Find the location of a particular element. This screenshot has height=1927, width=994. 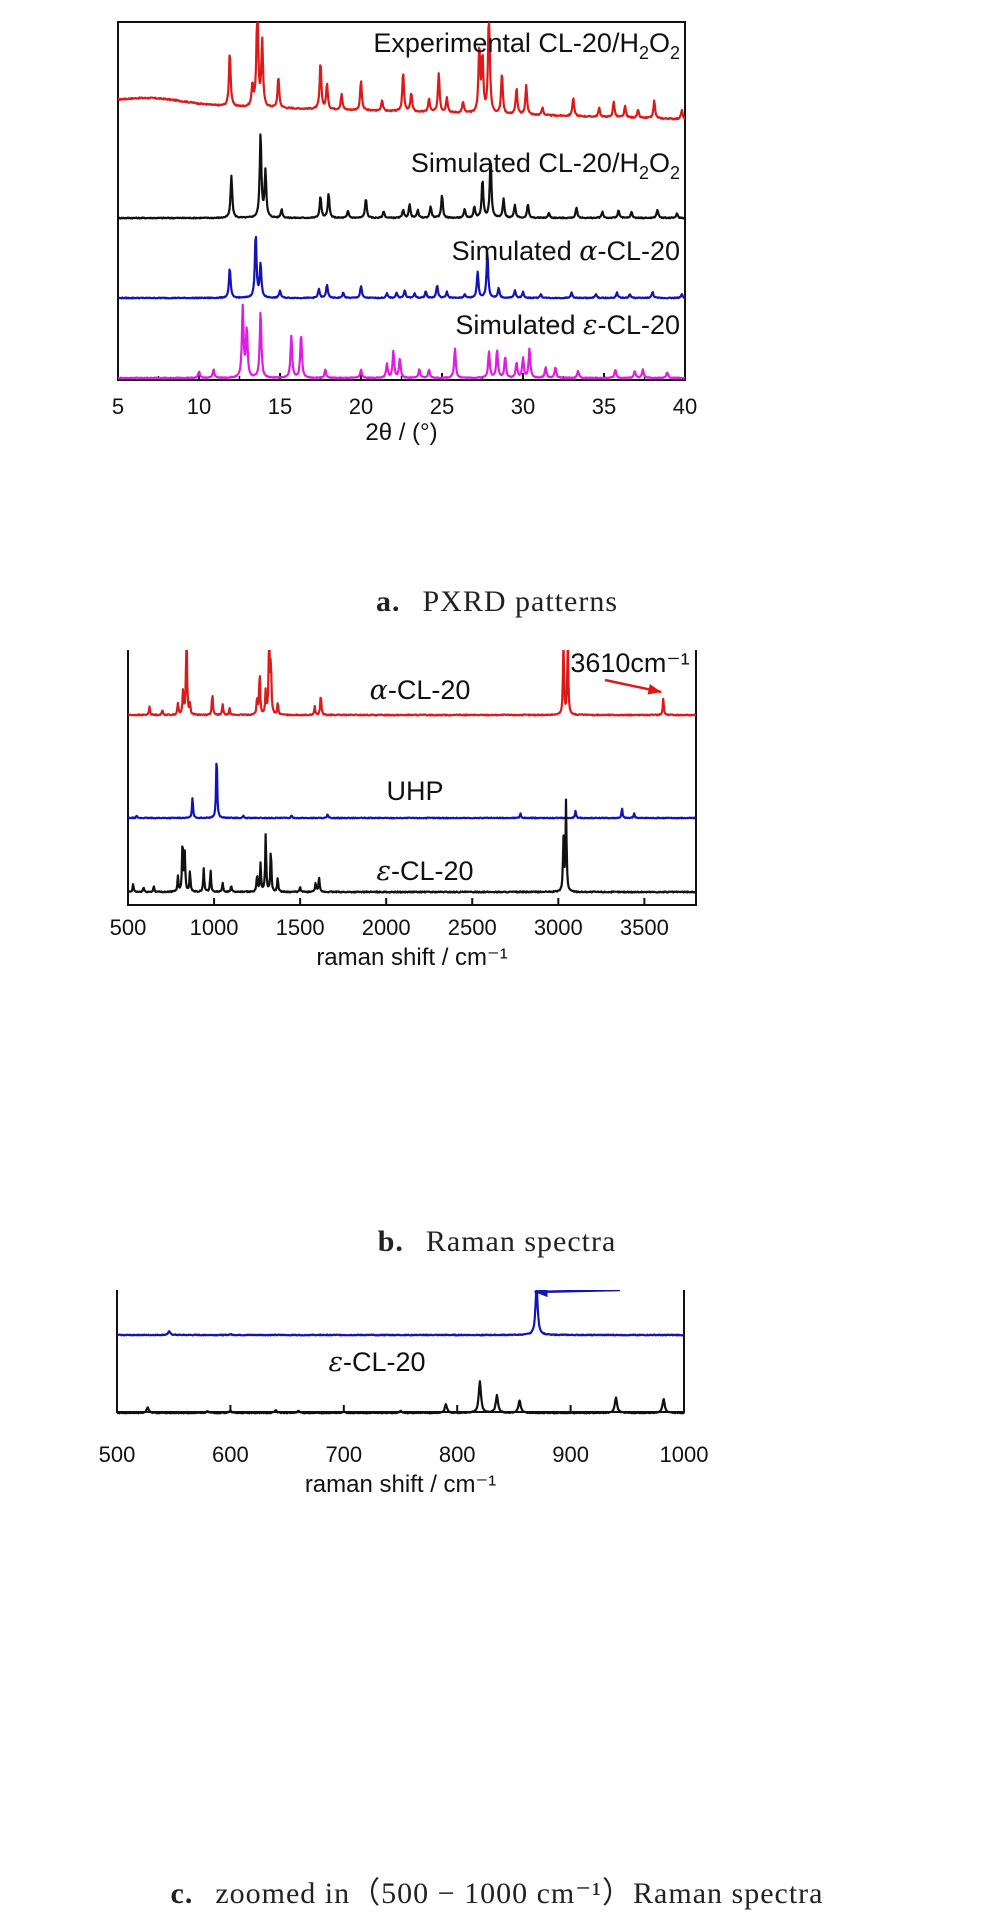

x-tick-label: 30 is located at coordinates (523, 406).